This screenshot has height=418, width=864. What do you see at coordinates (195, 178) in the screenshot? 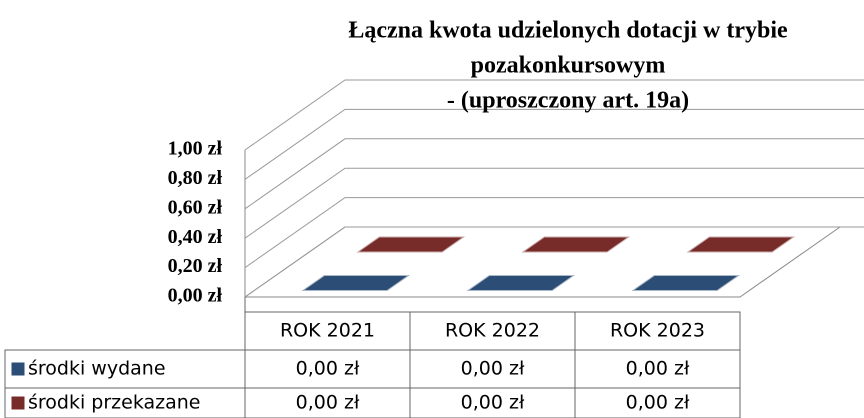
I see `y-tick-label: 0,80 zł` at bounding box center [195, 178].